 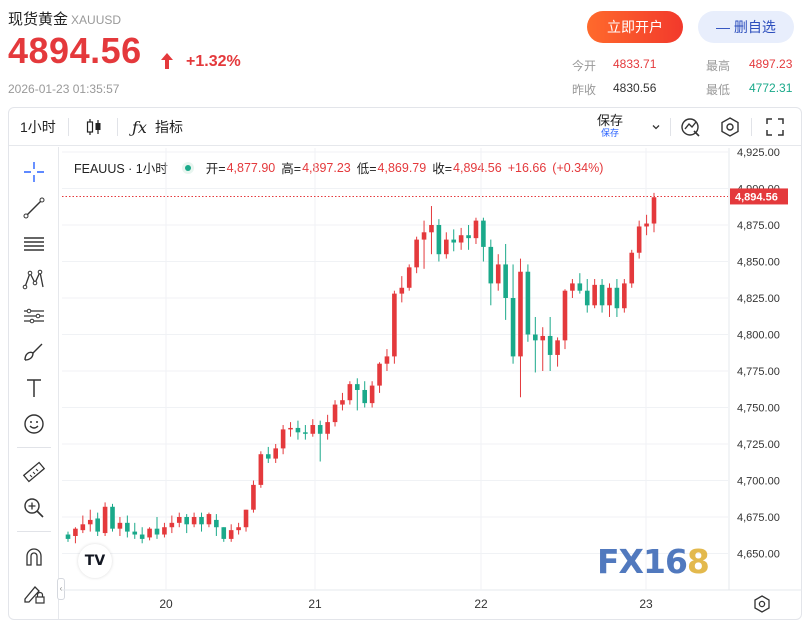 What do you see at coordinates (34, 424) in the screenshot?
I see `emoji-icon` at bounding box center [34, 424].